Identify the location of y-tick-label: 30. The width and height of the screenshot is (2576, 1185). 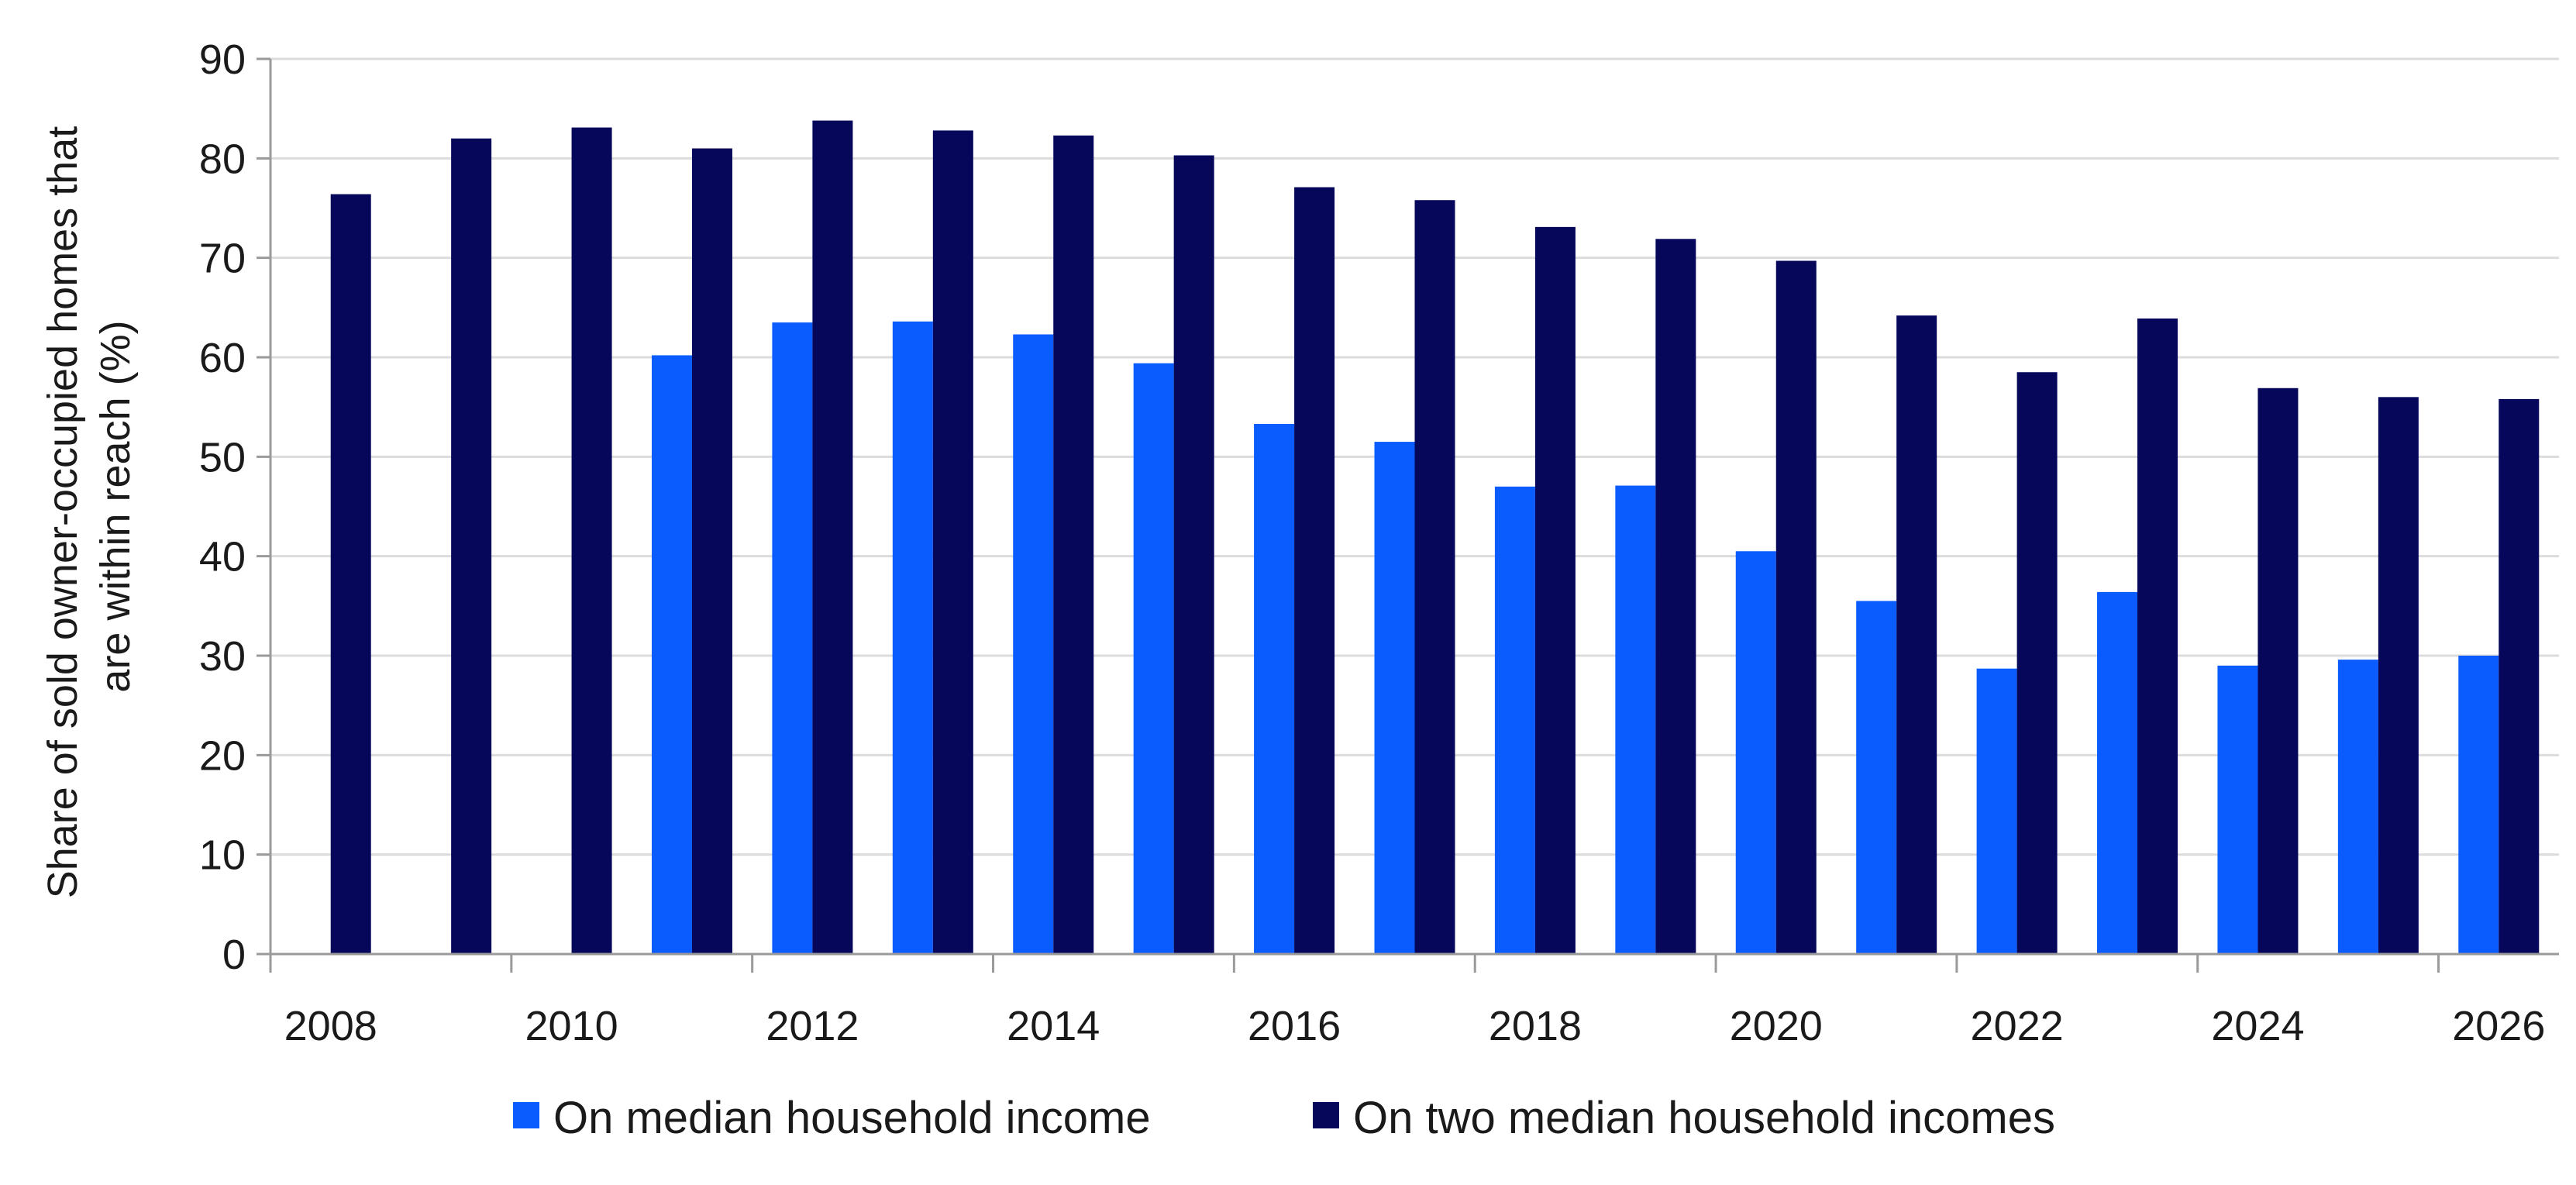
(222, 656).